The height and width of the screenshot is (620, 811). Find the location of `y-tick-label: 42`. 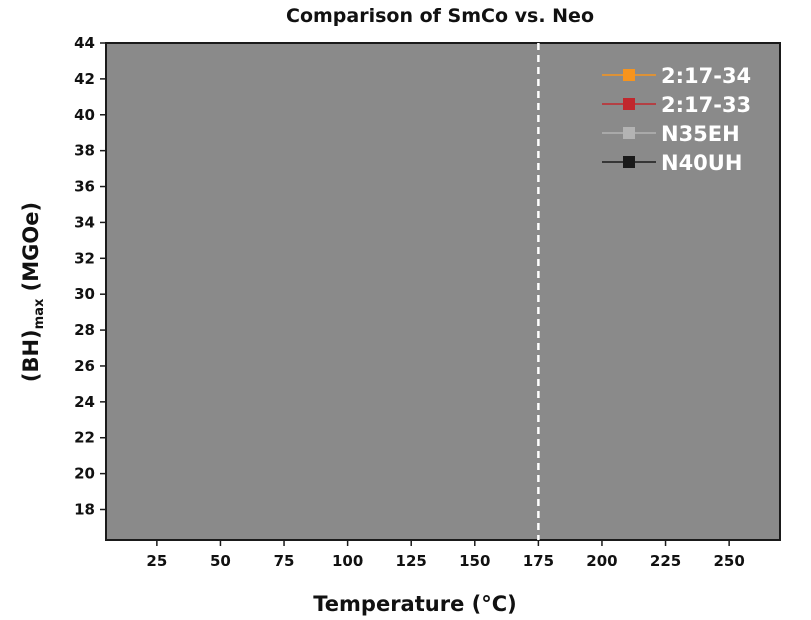

y-tick-label: 42 is located at coordinates (84, 79).